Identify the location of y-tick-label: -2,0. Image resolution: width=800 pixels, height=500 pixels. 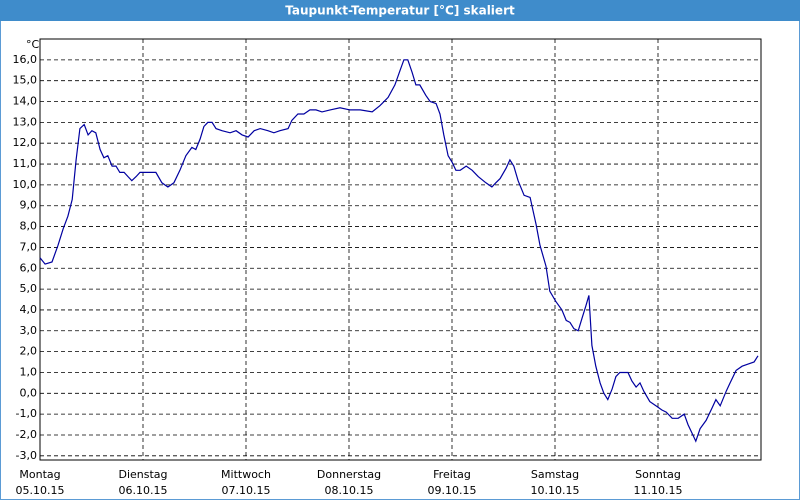
(26, 434).